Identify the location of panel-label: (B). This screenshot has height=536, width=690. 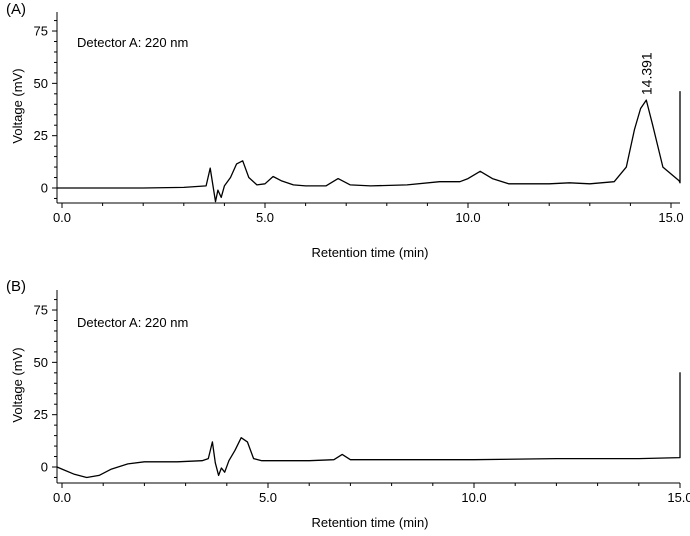
(16, 286).